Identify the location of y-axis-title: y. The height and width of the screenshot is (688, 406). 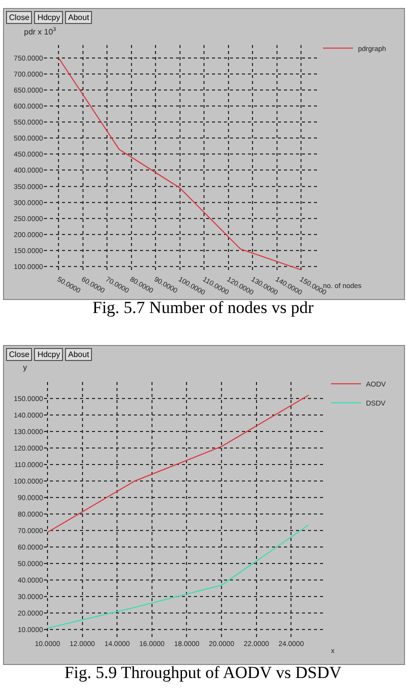
(25, 367).